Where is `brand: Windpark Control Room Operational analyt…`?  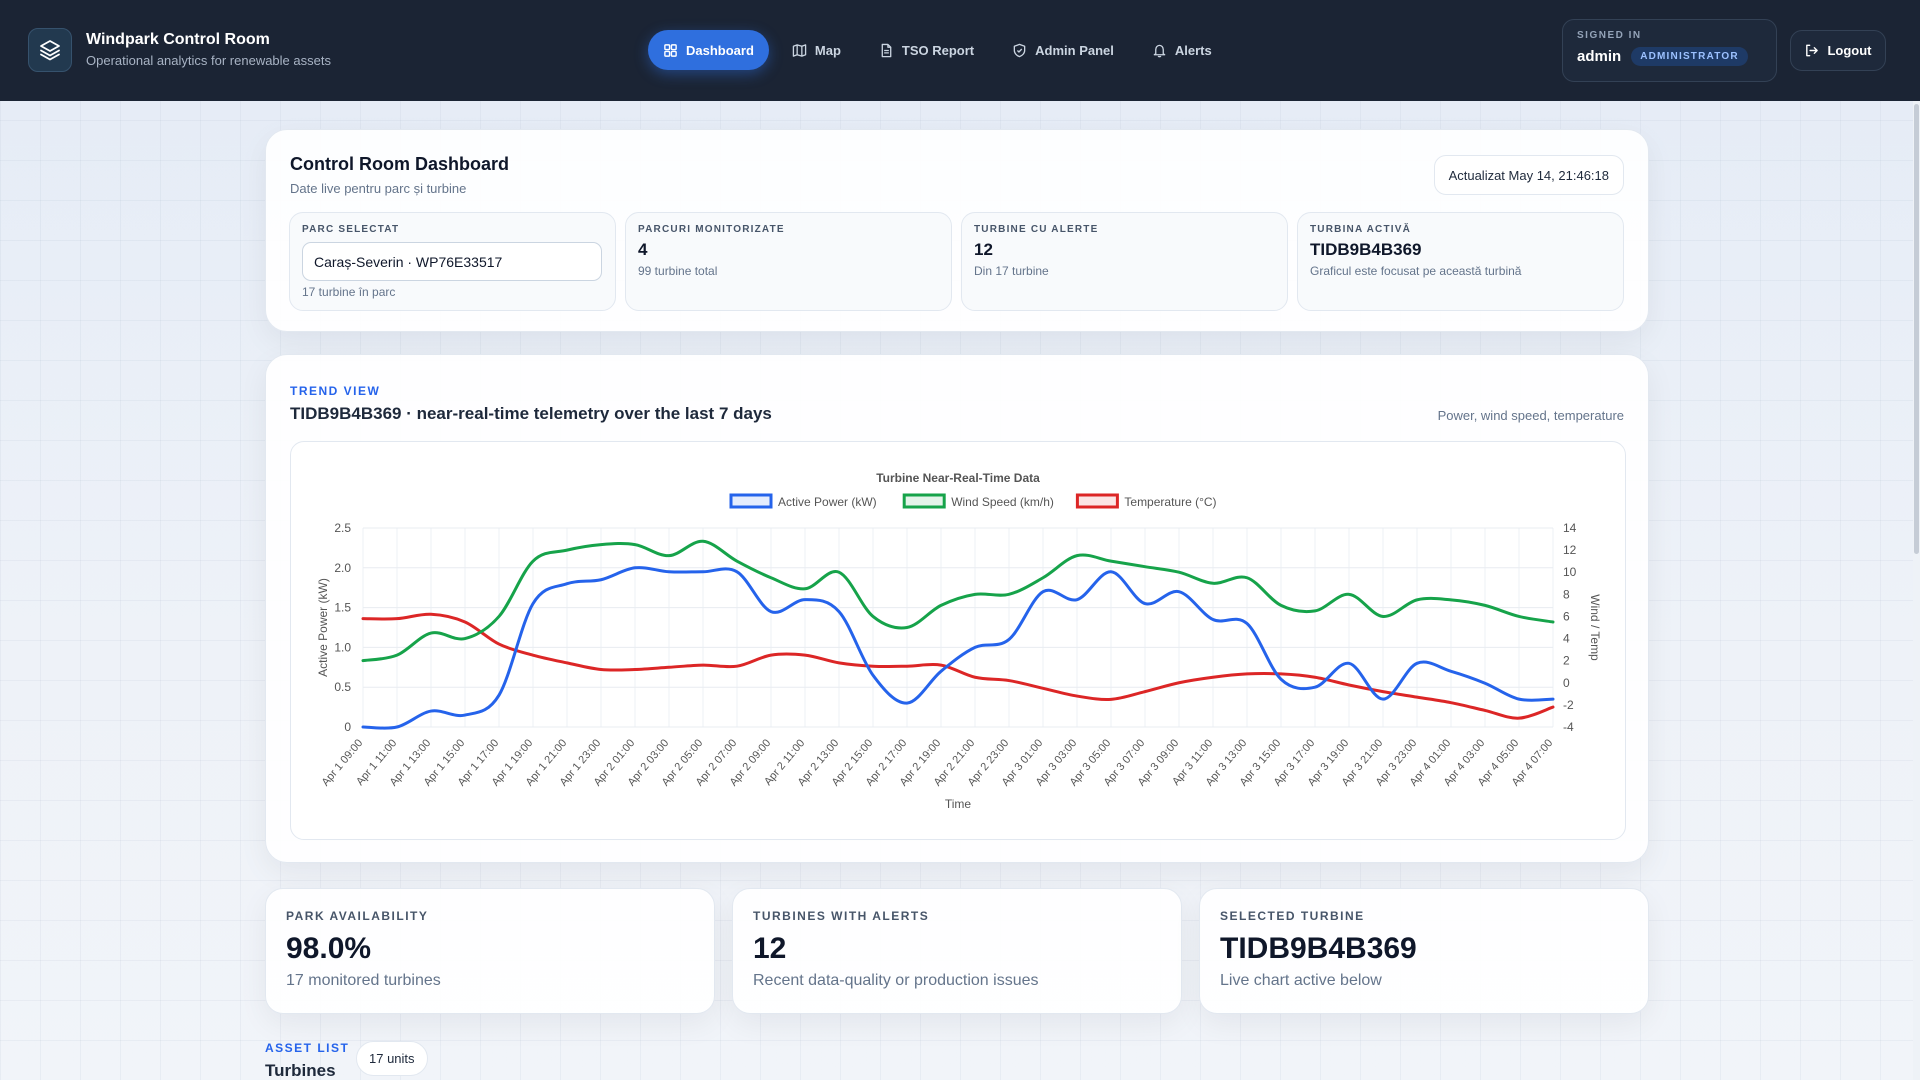 brand: Windpark Control Room Operational analyt… is located at coordinates (179, 50).